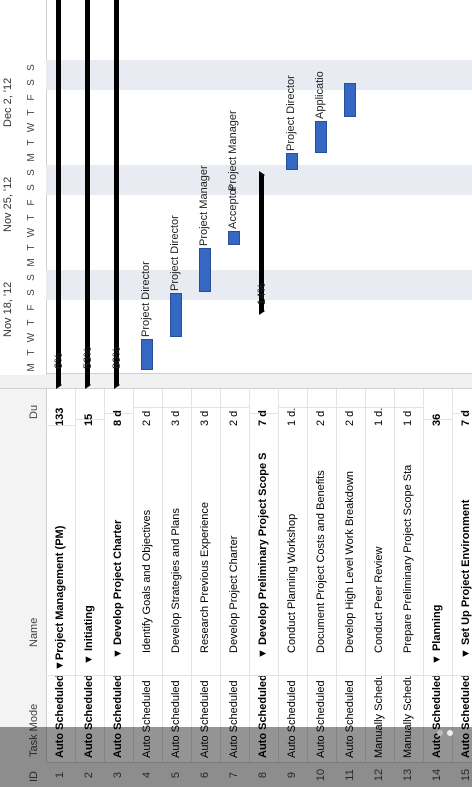 Image resolution: width=472 pixels, height=787 pixels. What do you see at coordinates (59, 361) in the screenshot?
I see `percent-label: 6%` at bounding box center [59, 361].